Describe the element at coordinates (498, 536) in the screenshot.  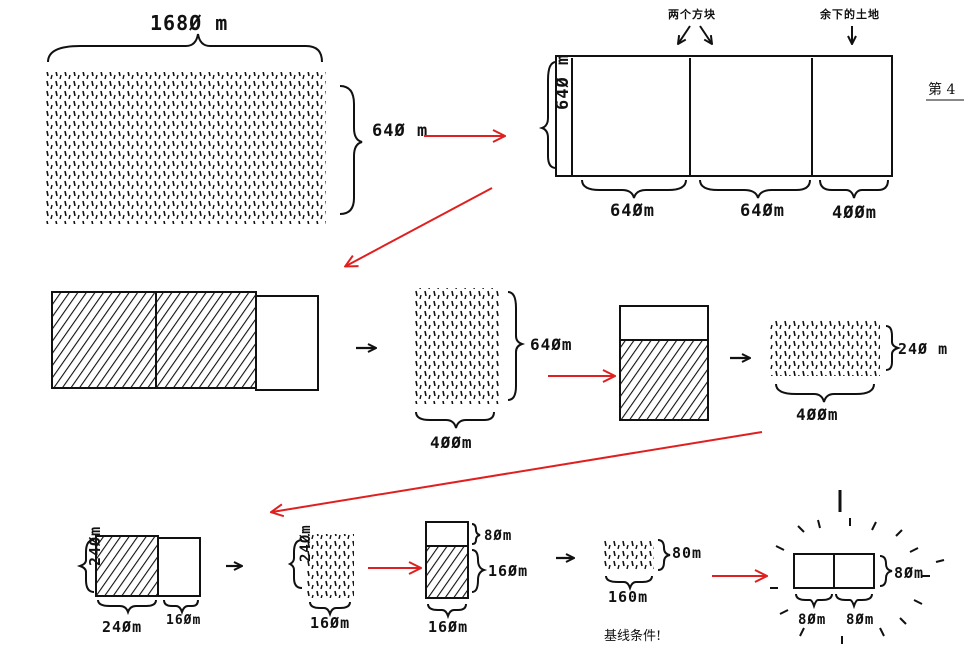
I see `split-top-label: 8Øm` at that location.